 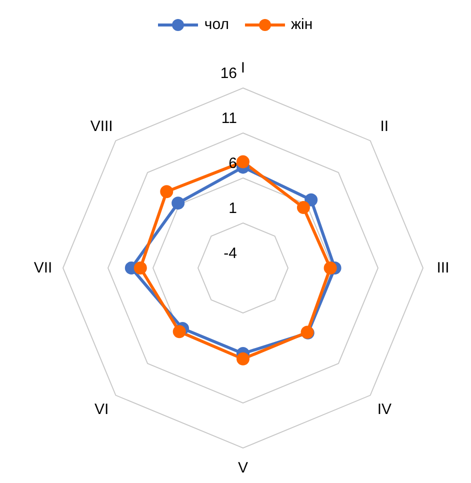 I want to click on y-tick-label: 16, so click(x=228, y=73).